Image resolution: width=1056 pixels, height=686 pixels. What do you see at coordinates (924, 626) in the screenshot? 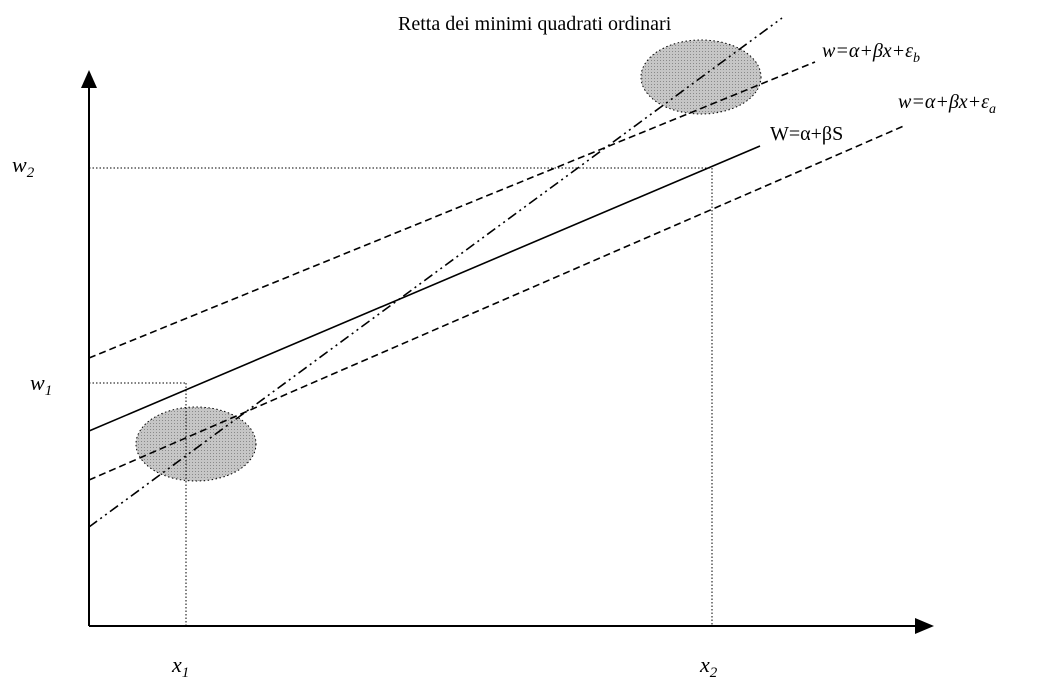
I see `x-axis-arrow` at bounding box center [924, 626].